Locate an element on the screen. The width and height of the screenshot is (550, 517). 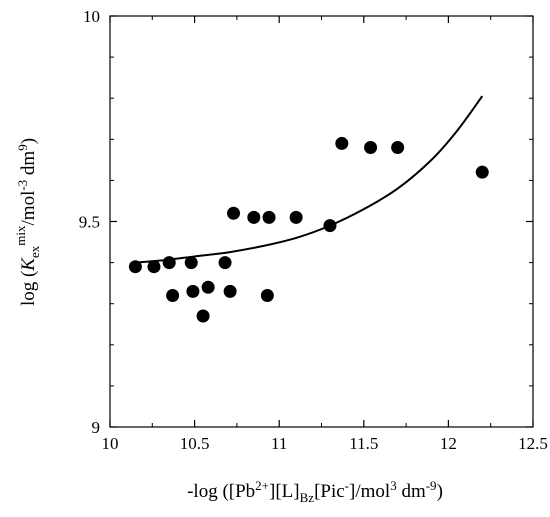
y-axis-label-sub: ex is located at coordinates (34, 251).